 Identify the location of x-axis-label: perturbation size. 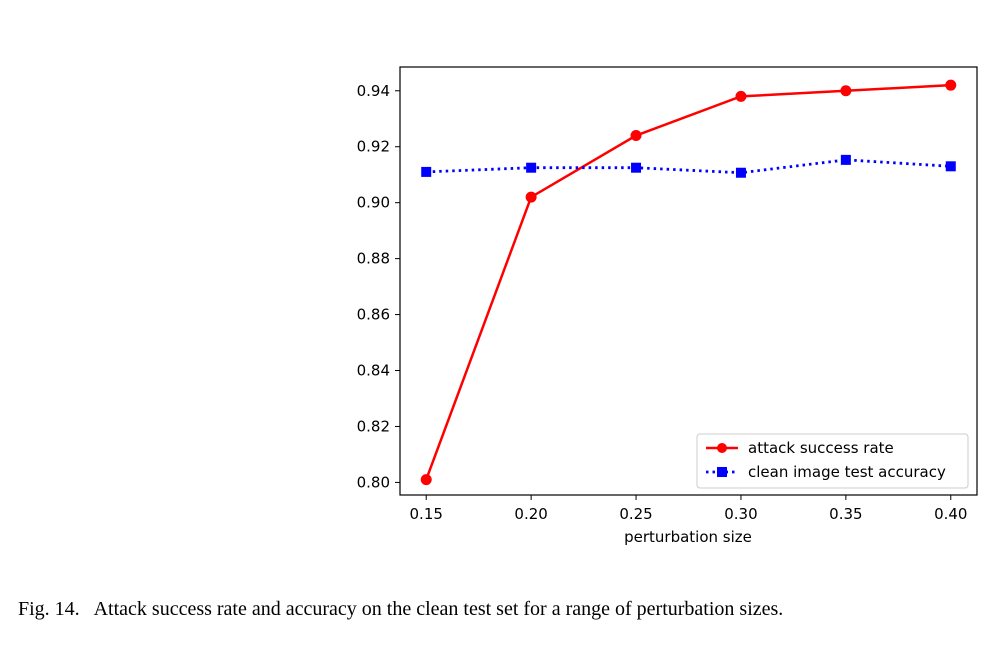
(688, 537).